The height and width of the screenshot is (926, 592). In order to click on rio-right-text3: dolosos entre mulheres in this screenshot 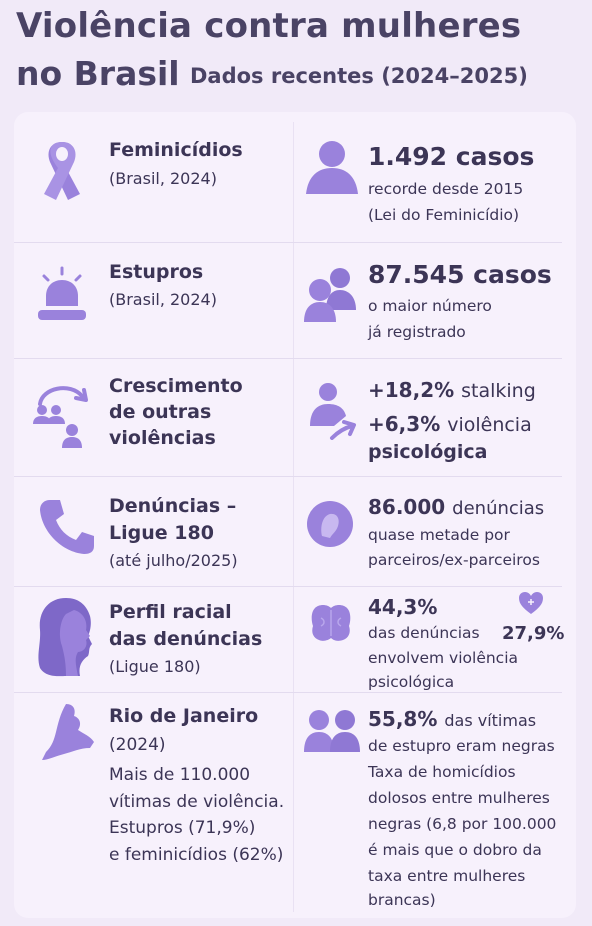, I will do `click(459, 798)`.